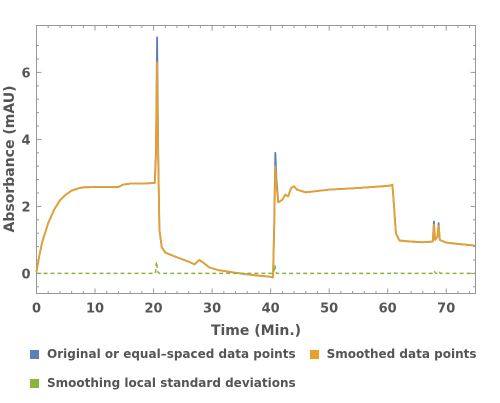 Image resolution: width=500 pixels, height=403 pixels. I want to click on legend-label-stddev: Smoothing local standard deviations, so click(171, 383).